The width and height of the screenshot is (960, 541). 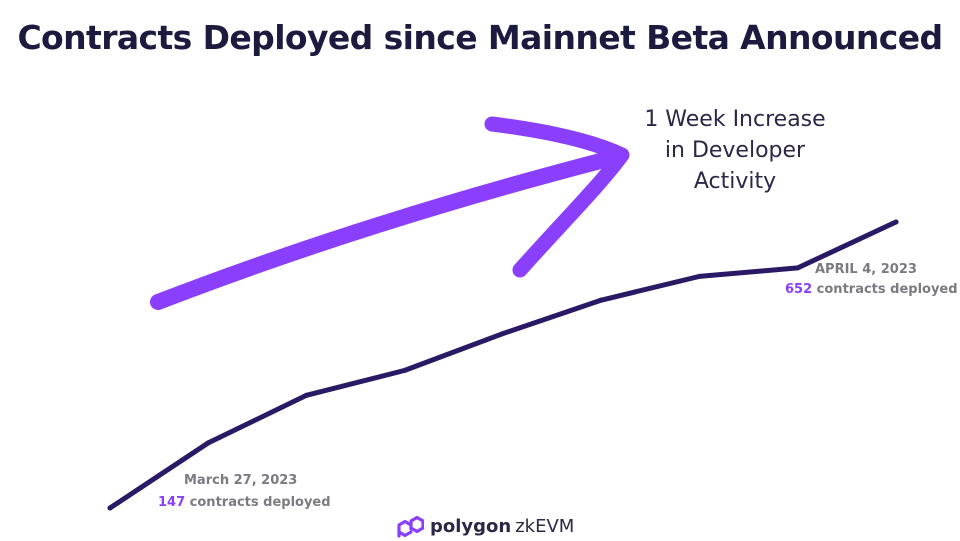 What do you see at coordinates (557, 197) in the screenshot?
I see `increase-arrow-head-icon` at bounding box center [557, 197].